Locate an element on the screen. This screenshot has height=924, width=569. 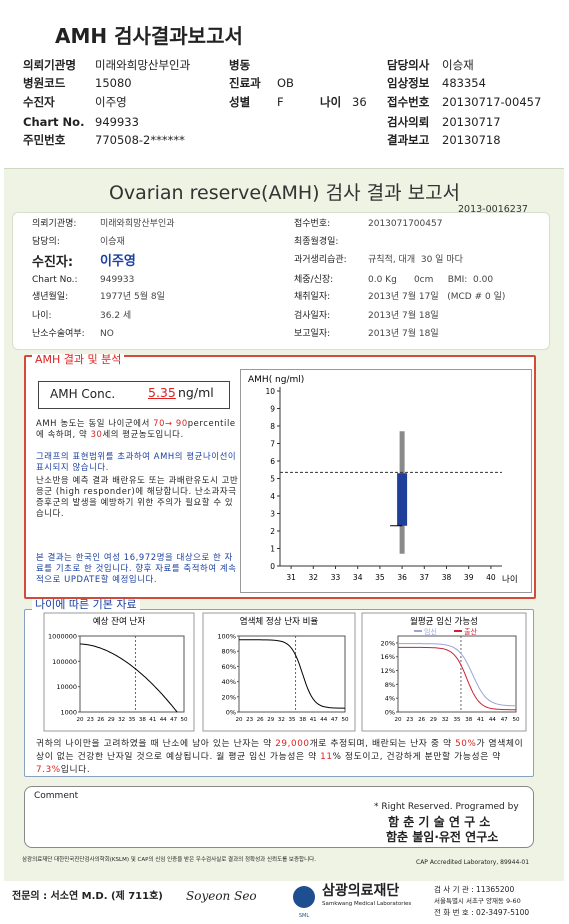
y-tick-label: 1 is located at coordinates (272, 549).